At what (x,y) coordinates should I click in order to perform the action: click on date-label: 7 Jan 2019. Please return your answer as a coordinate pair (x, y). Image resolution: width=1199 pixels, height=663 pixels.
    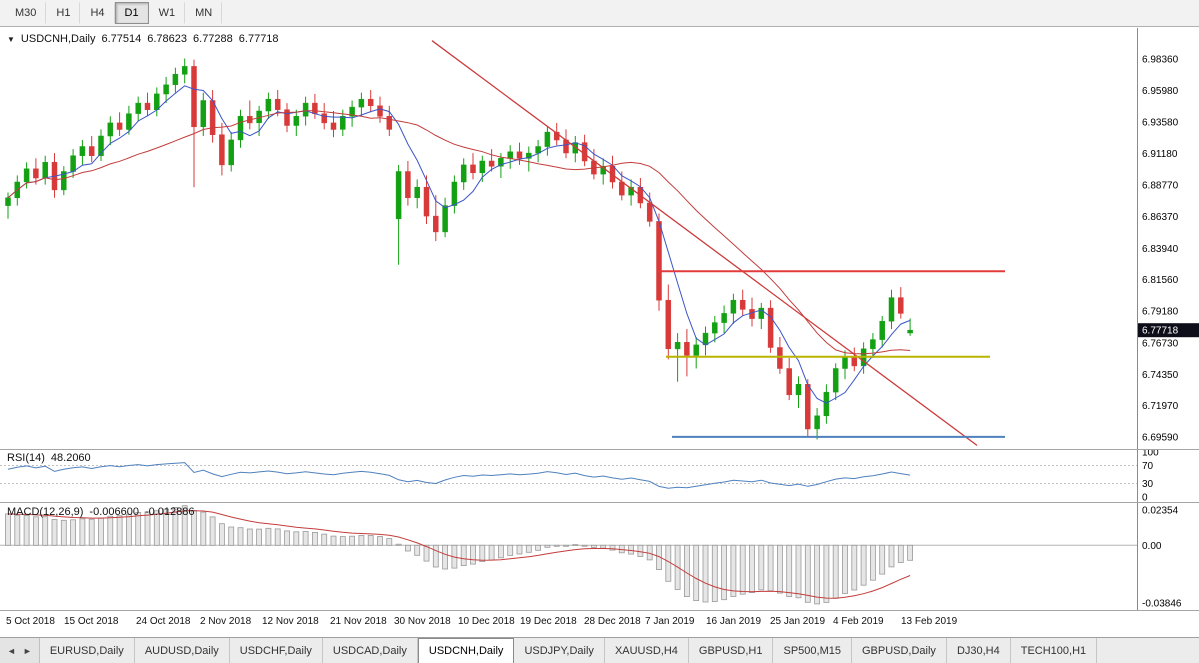
    Looking at the image, I should click on (670, 621).